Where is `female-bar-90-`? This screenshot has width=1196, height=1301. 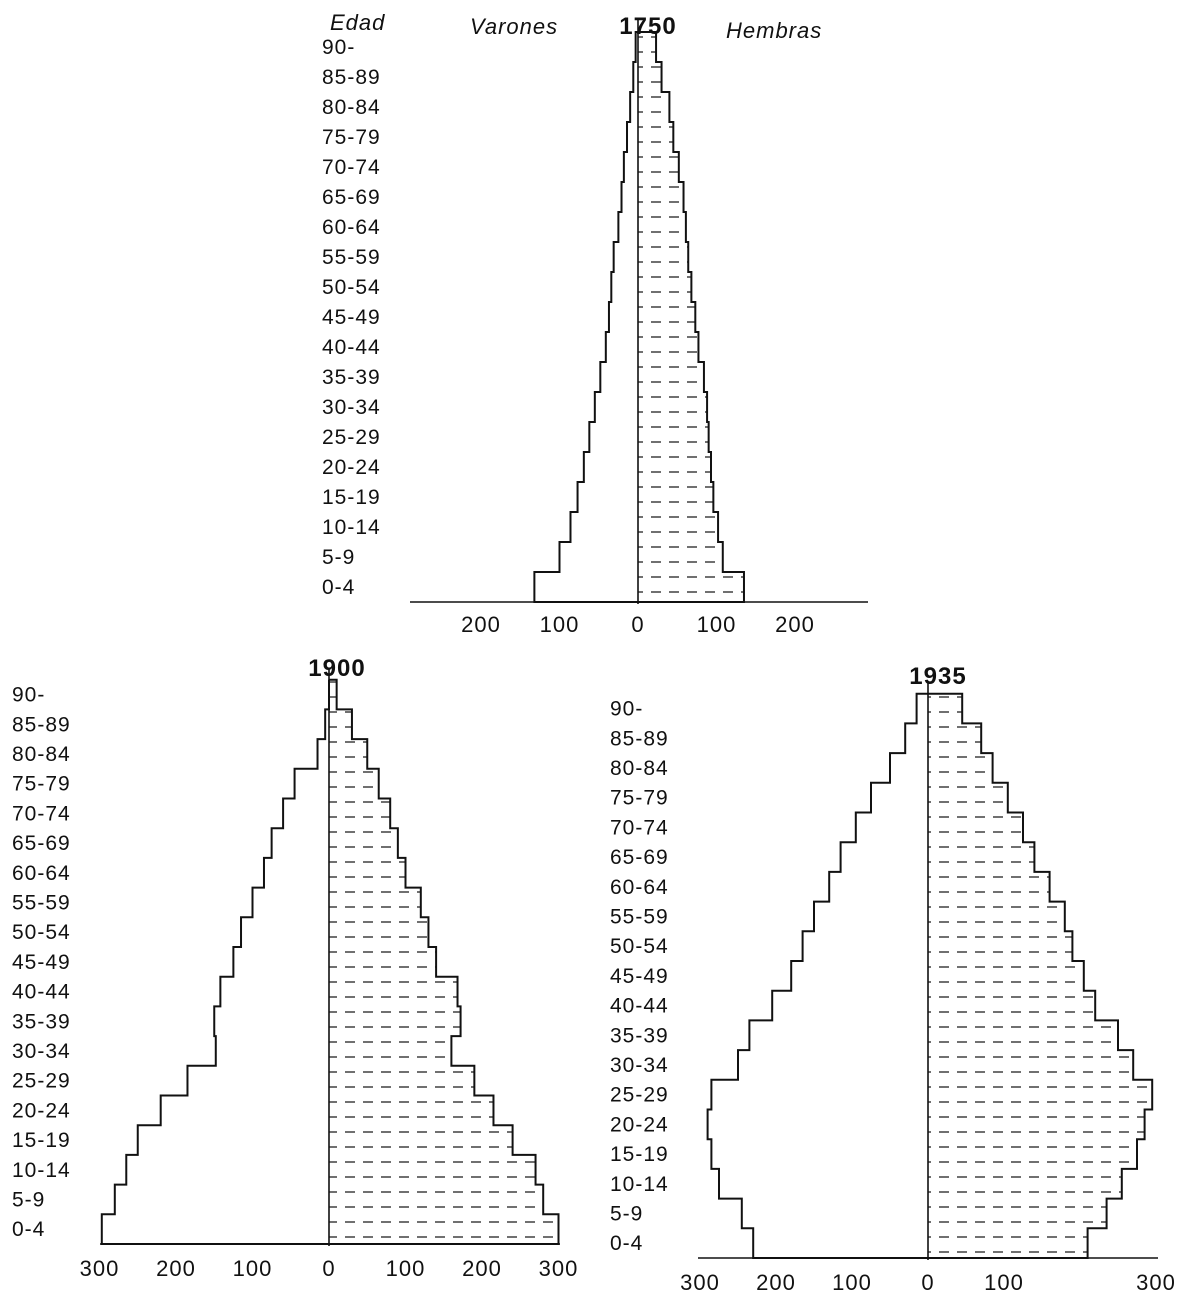 female-bar-90- is located at coordinates (647, 47).